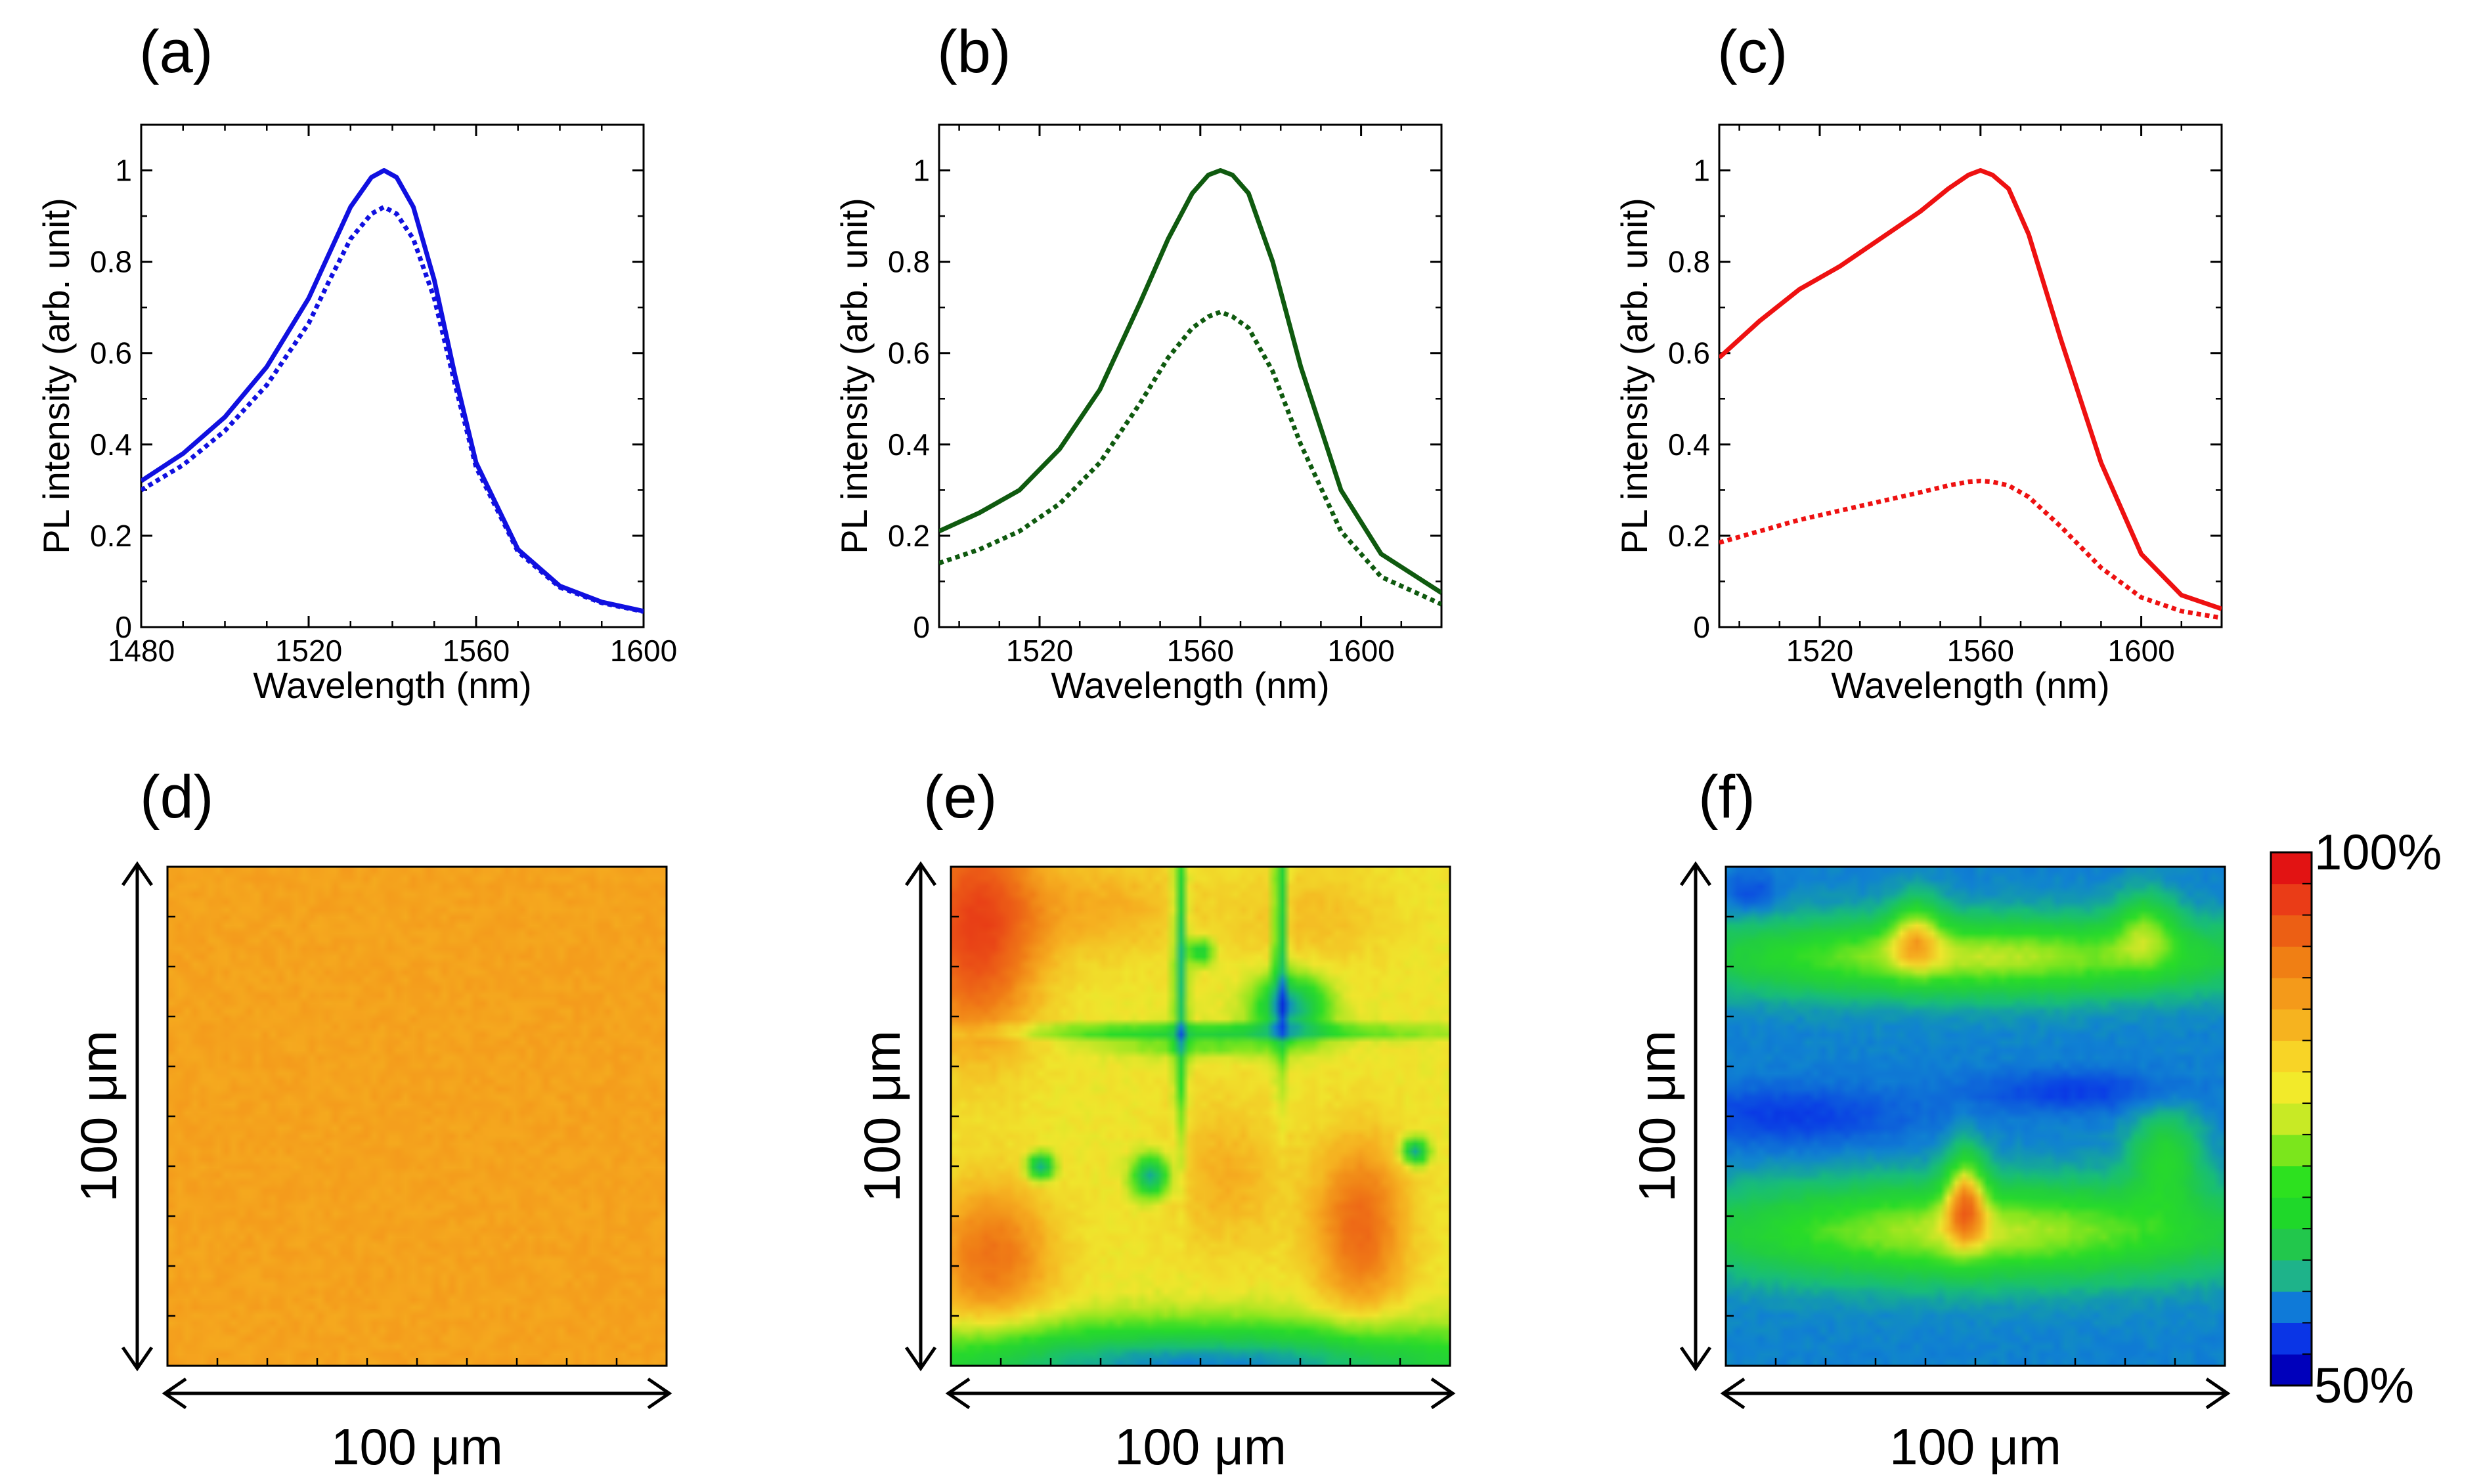 This screenshot has width=2483, height=1484. Describe the element at coordinates (176, 797) in the screenshot. I see `panel-label: (d)` at that location.